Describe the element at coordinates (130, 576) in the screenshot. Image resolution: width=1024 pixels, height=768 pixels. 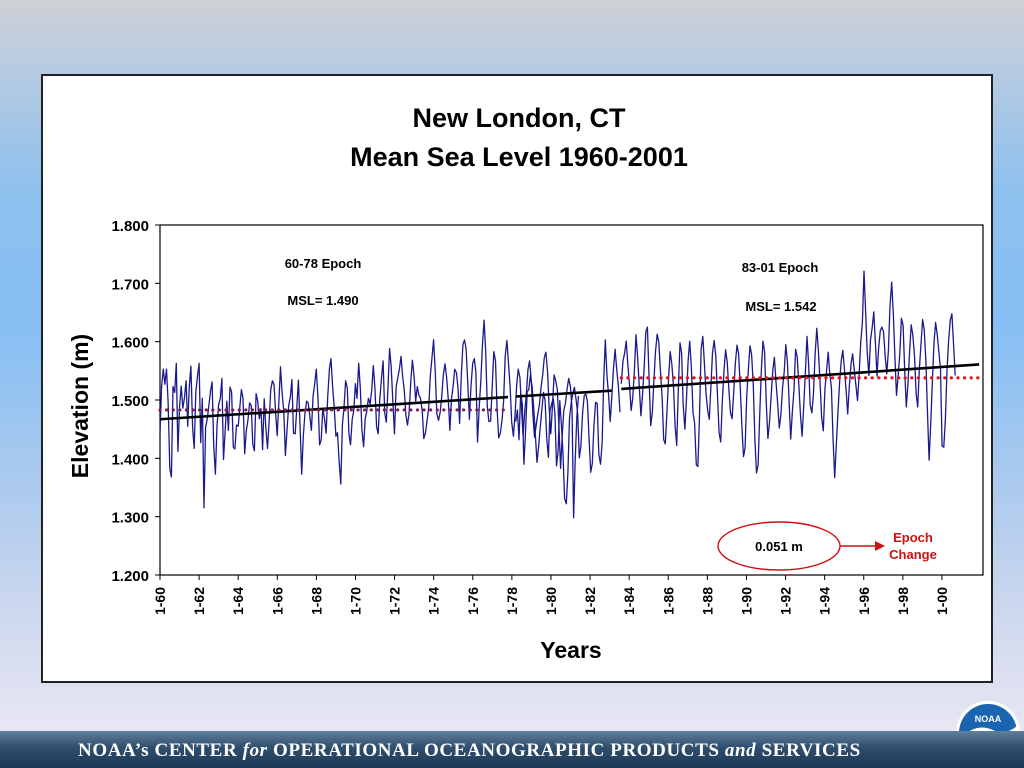
I see `y-tick-label: 1.200` at that location.